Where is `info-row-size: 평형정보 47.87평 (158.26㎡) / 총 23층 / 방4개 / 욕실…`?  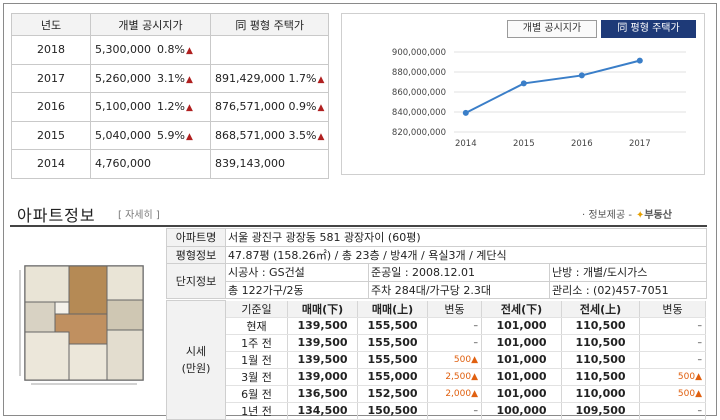
info-row-size: 평형정보 47.87평 (158.26㎡) / 총 23층 / 방4개 / 욕실… is located at coordinates (436, 254).